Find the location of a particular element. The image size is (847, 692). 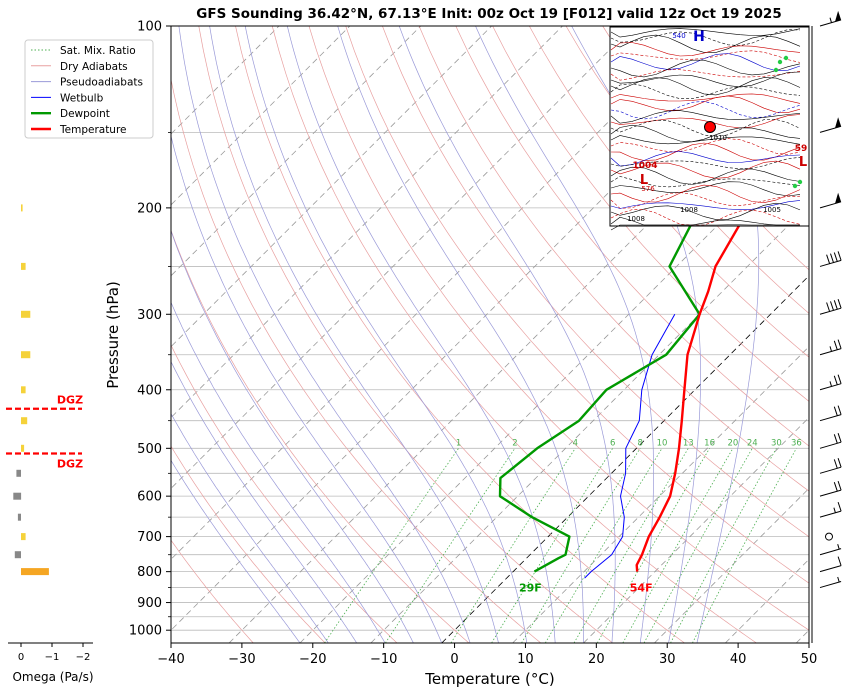

inset-label-59: 59 is located at coordinates (801, 149).